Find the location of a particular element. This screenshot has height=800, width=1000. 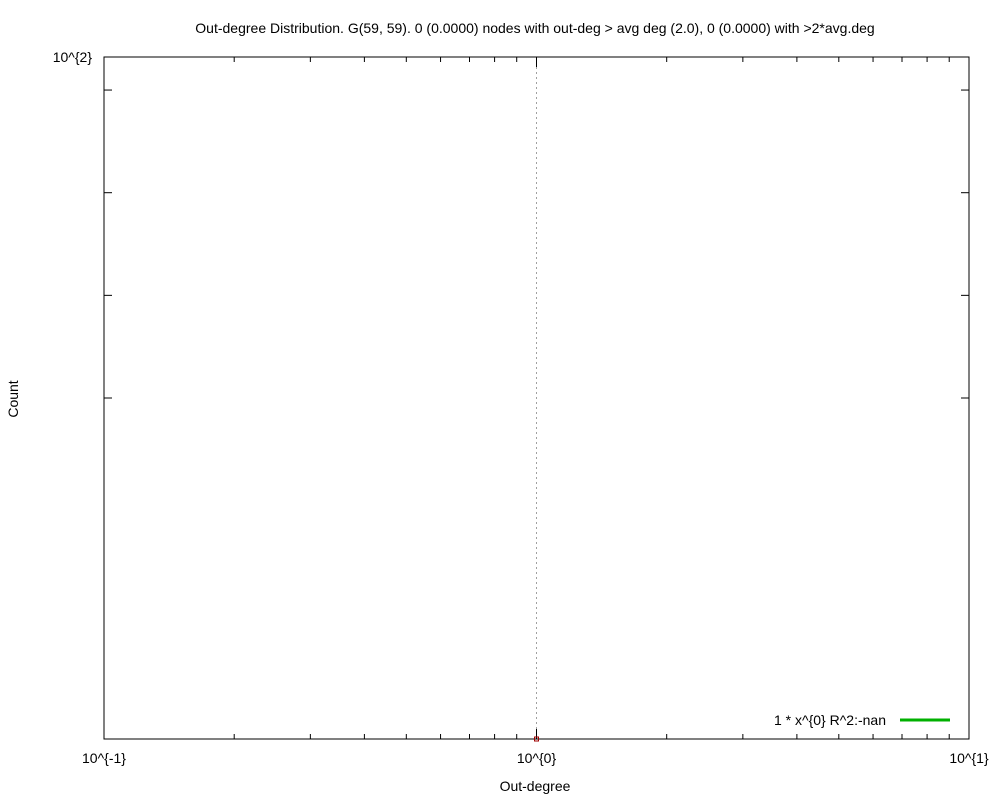

legend-label-fit: 1 * x^{0} R^2:-nan is located at coordinates (830, 720).